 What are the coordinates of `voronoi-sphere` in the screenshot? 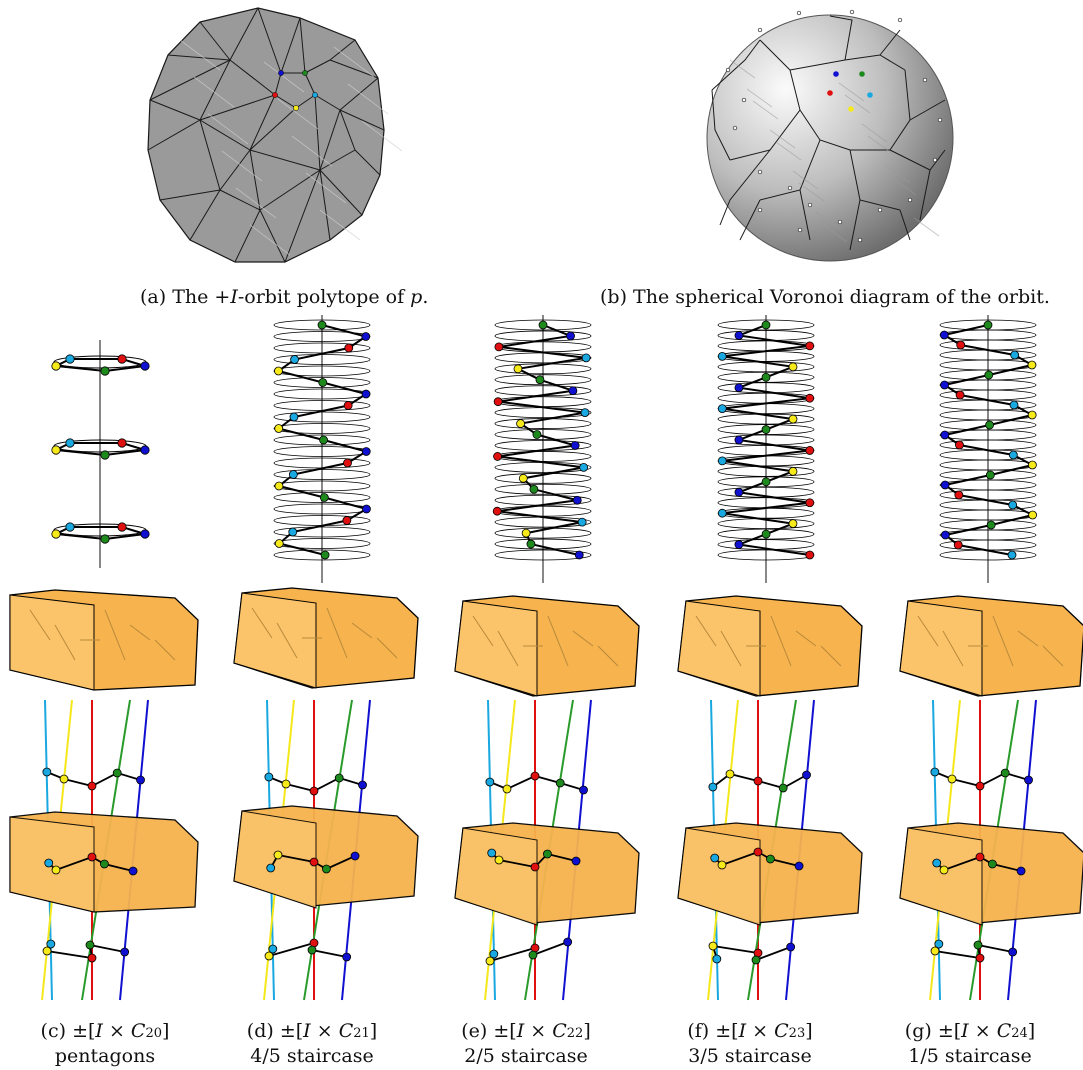 It's located at (830, 135).